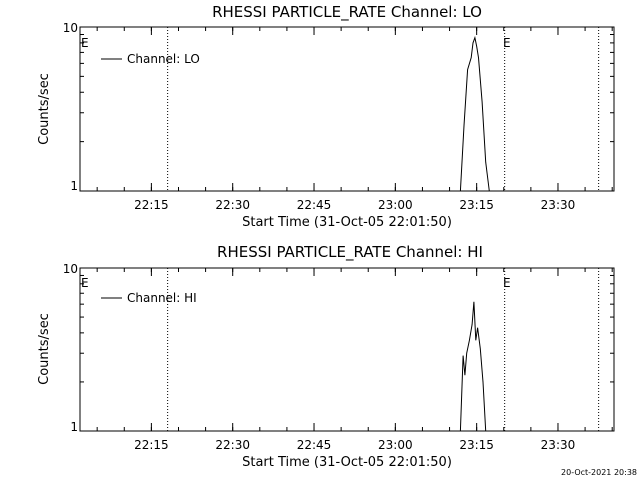 Image resolution: width=640 pixels, height=480 pixels. I want to click on chart-title-hi: RHESSI PARTICLE_RATE Channel: HI, so click(350, 252).